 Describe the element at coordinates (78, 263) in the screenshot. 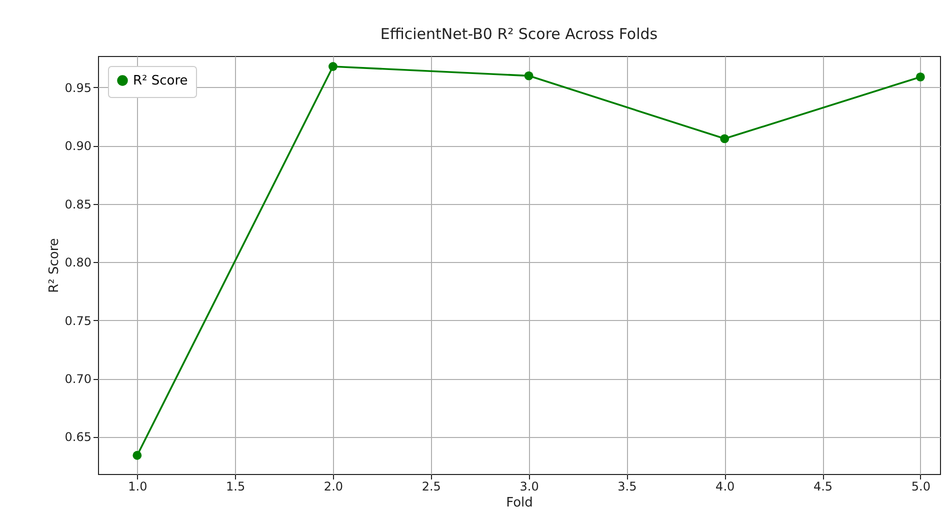

I see `y-tick-label: 0.80` at that location.